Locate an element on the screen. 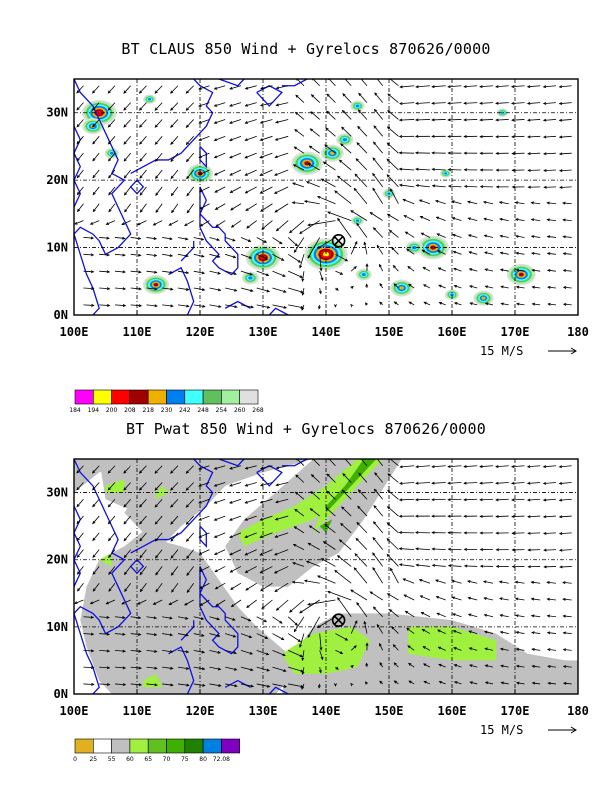 The height and width of the screenshot is (792, 612). lat-tick-label: 0N is located at coordinates (61, 315).